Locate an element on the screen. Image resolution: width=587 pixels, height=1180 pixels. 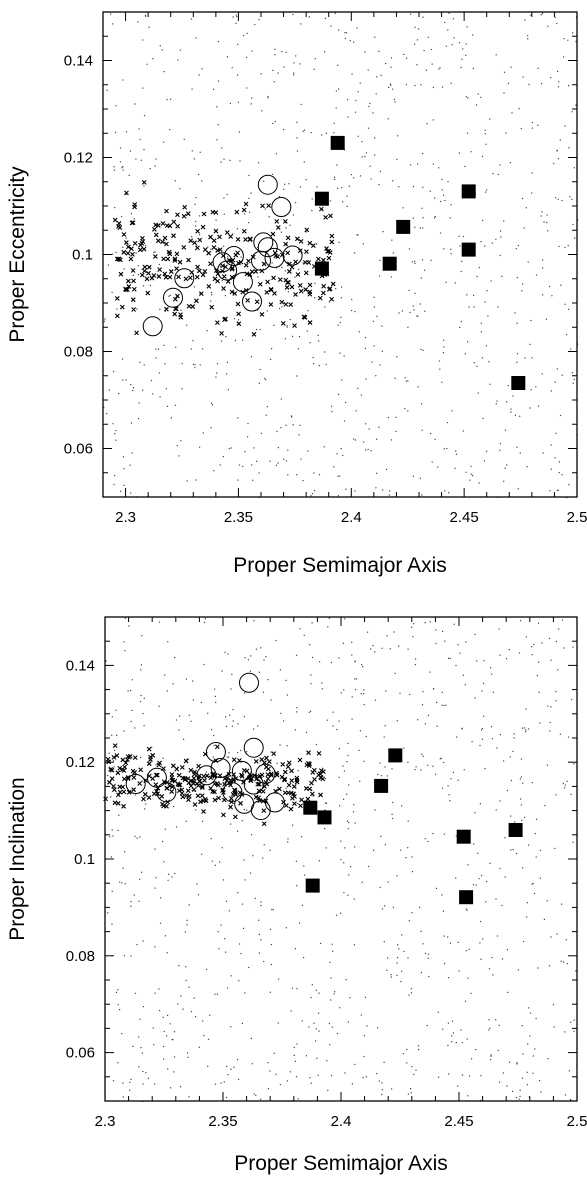
y-tick-label: 0.12 is located at coordinates (78, 158).